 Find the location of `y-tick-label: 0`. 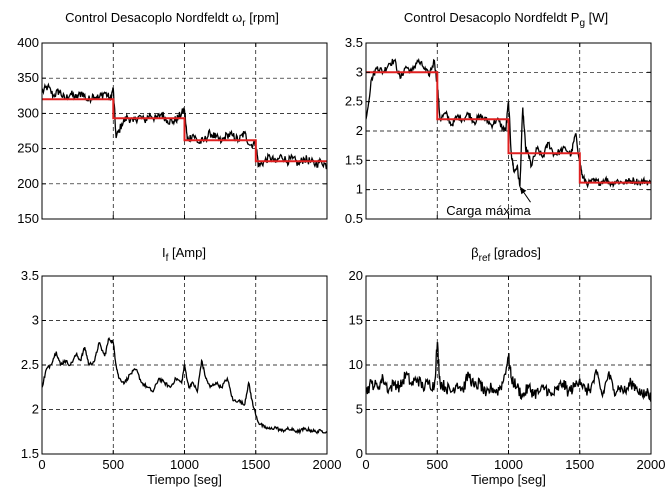

y-tick-label: 0 is located at coordinates (359, 453).